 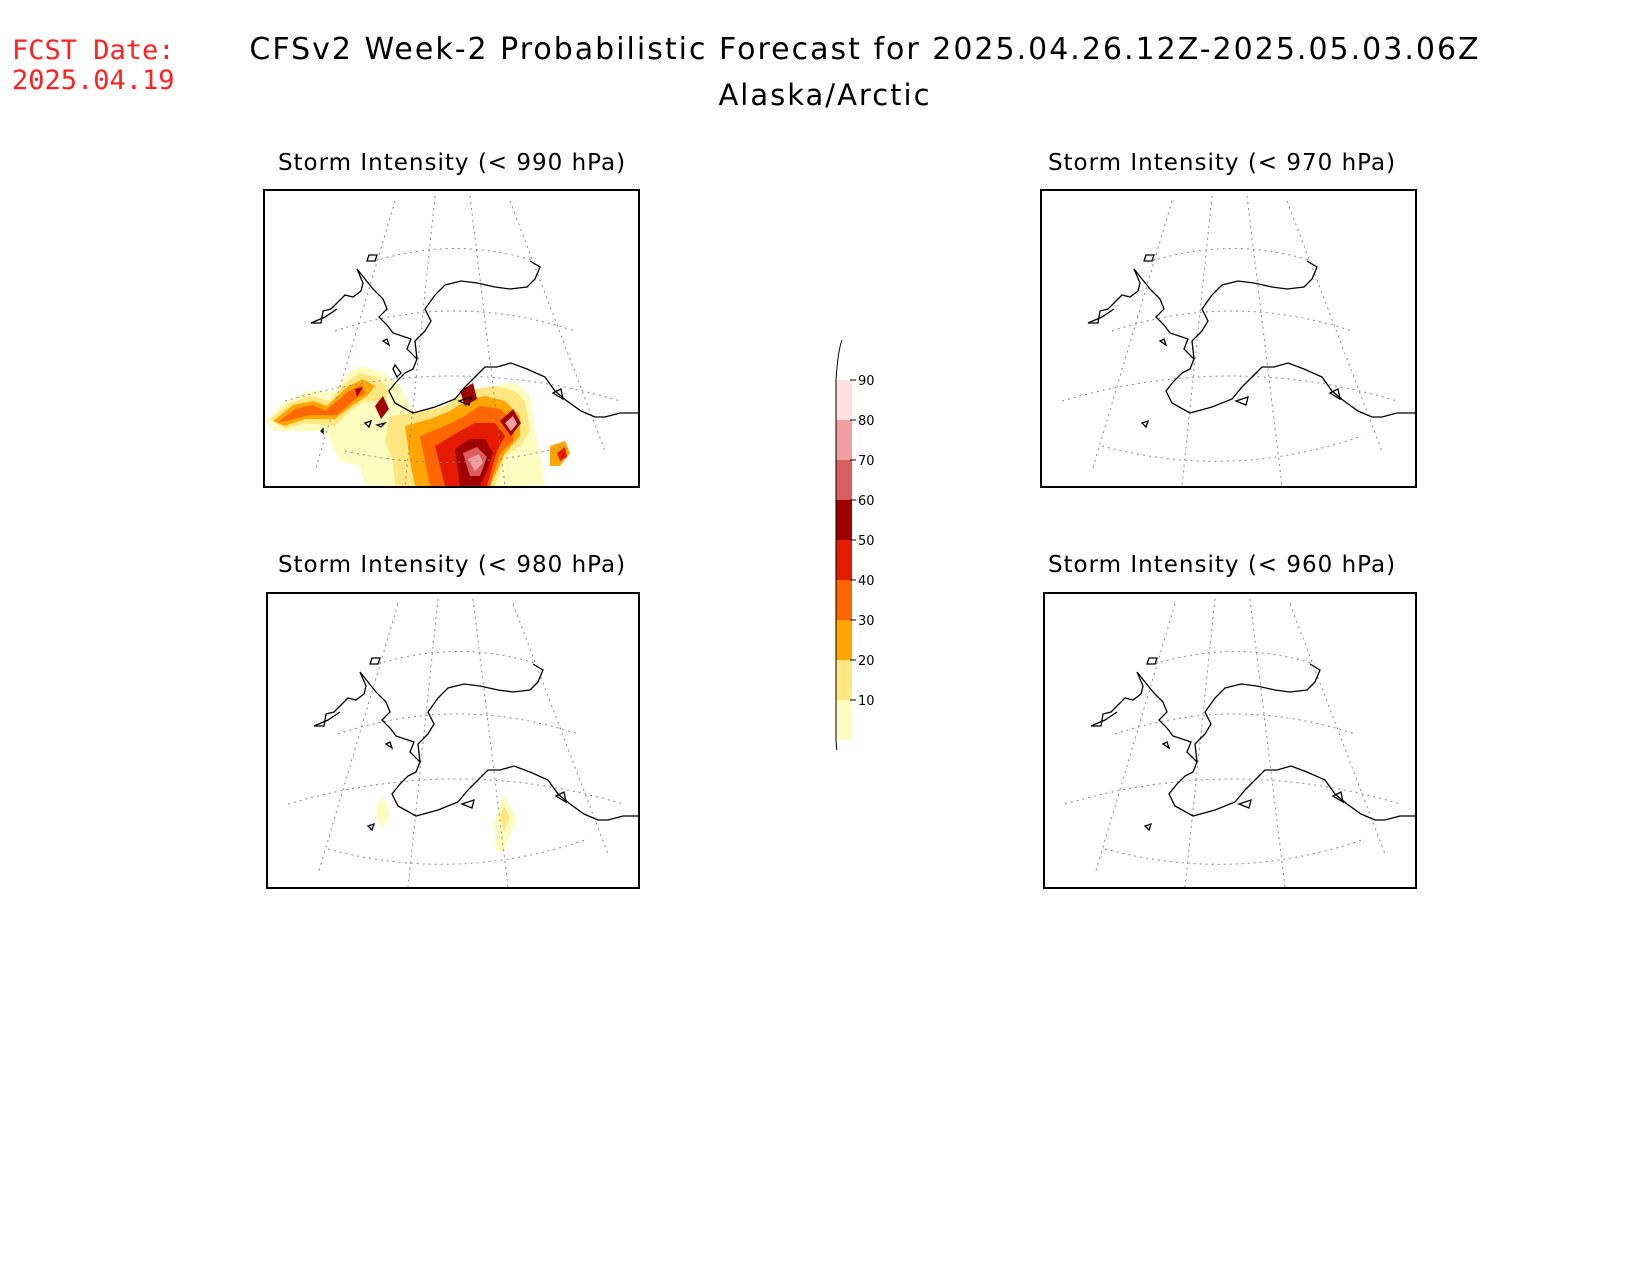 What do you see at coordinates (836, 744) in the screenshot?
I see `colorbar-bottom-cap` at bounding box center [836, 744].